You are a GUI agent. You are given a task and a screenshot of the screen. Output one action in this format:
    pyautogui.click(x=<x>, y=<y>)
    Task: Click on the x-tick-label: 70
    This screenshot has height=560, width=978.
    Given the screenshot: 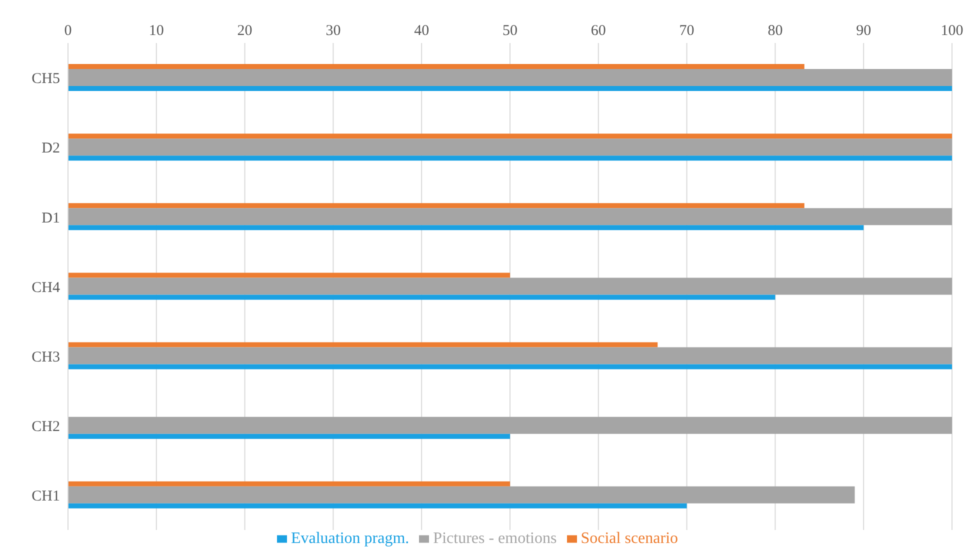 What is the action you would take?
    pyautogui.click(x=686, y=31)
    